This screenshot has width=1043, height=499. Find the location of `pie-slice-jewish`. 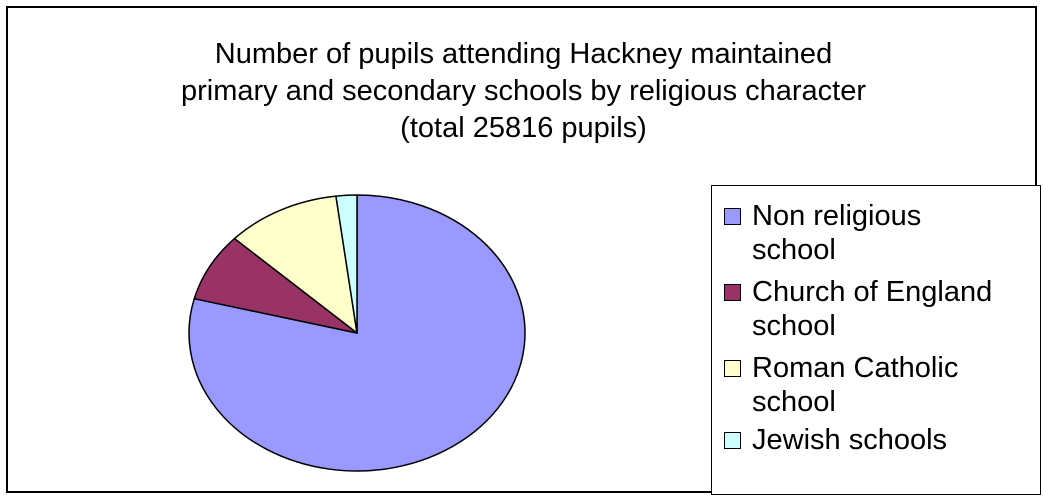

pie-slice-jewish is located at coordinates (346, 264).